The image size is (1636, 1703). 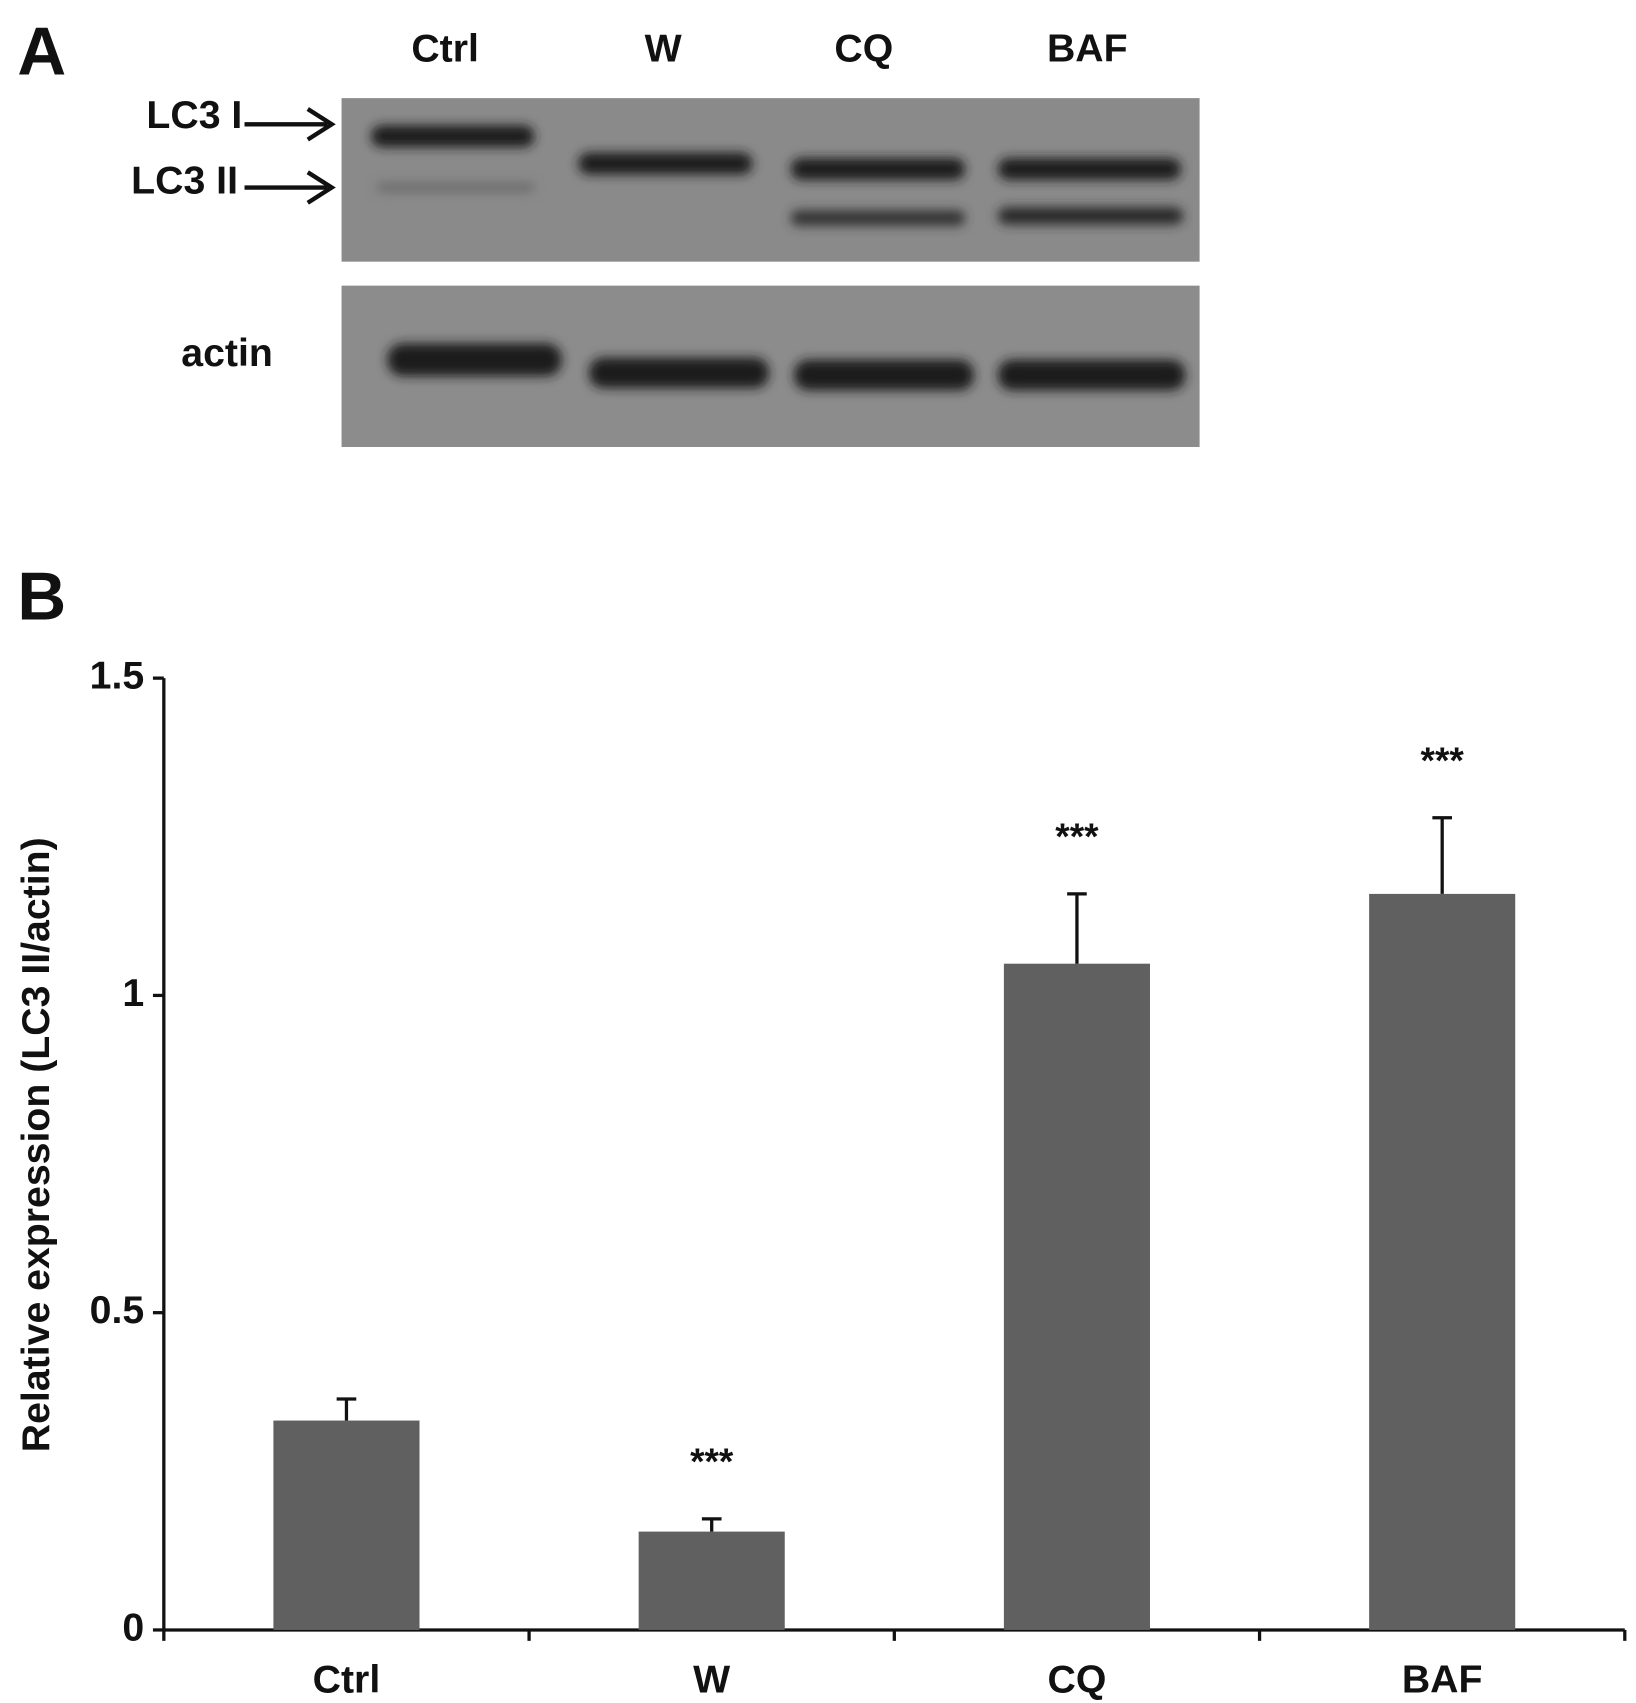 What do you see at coordinates (1442, 1680) in the screenshot?
I see `x-tick-label: BAF` at bounding box center [1442, 1680].